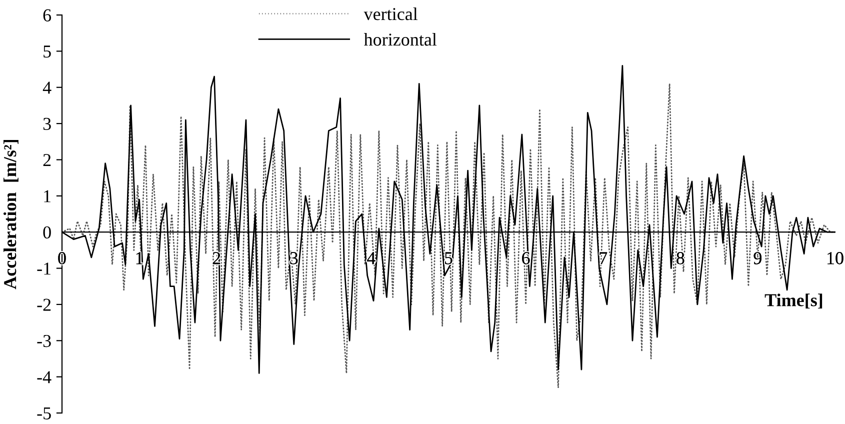 The image size is (845, 424). Describe the element at coordinates (294, 258) in the screenshot. I see `x-tick-label: 3` at that location.